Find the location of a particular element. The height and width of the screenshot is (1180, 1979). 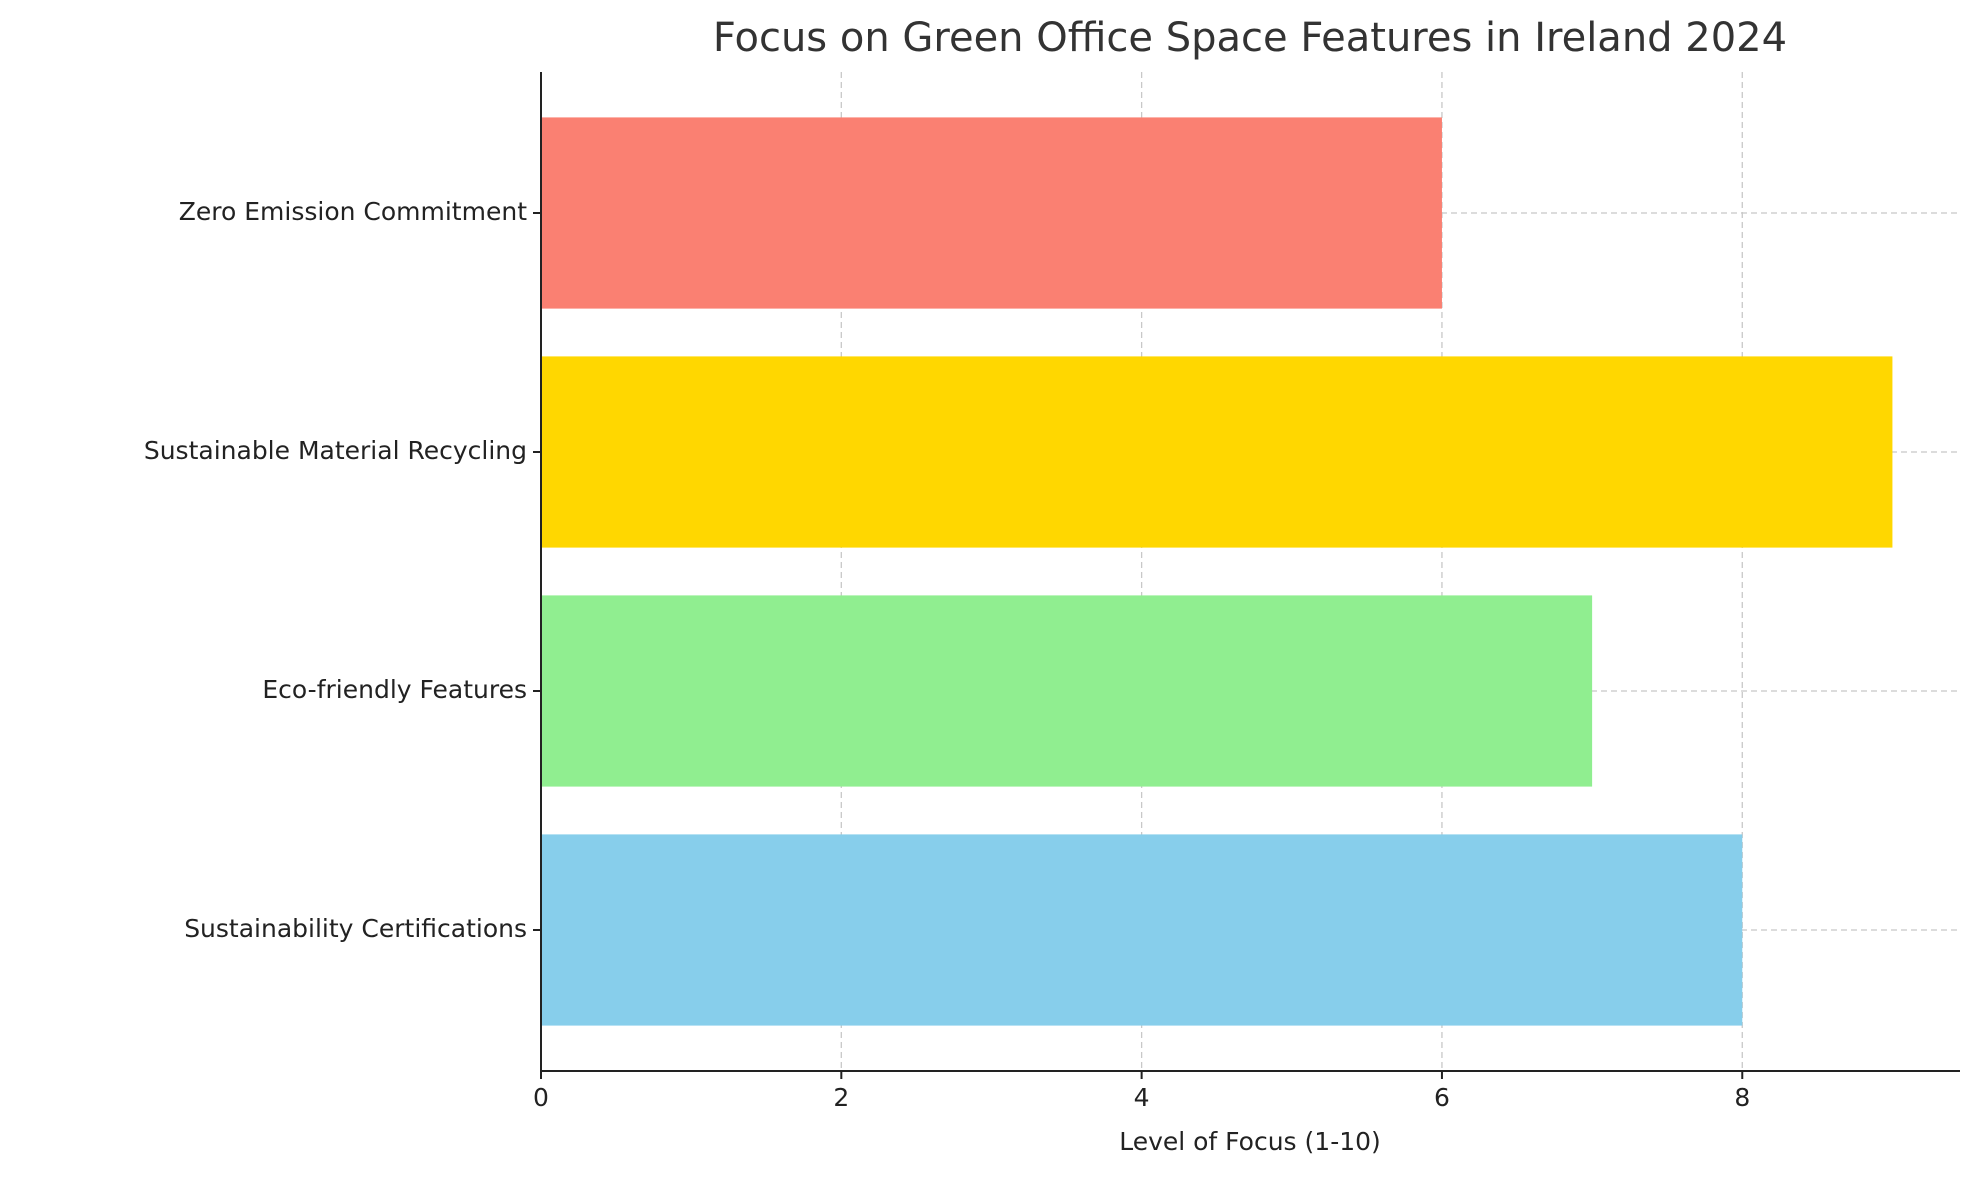

x-axis-label: Level of Focus (1-10) is located at coordinates (1250, 1141).